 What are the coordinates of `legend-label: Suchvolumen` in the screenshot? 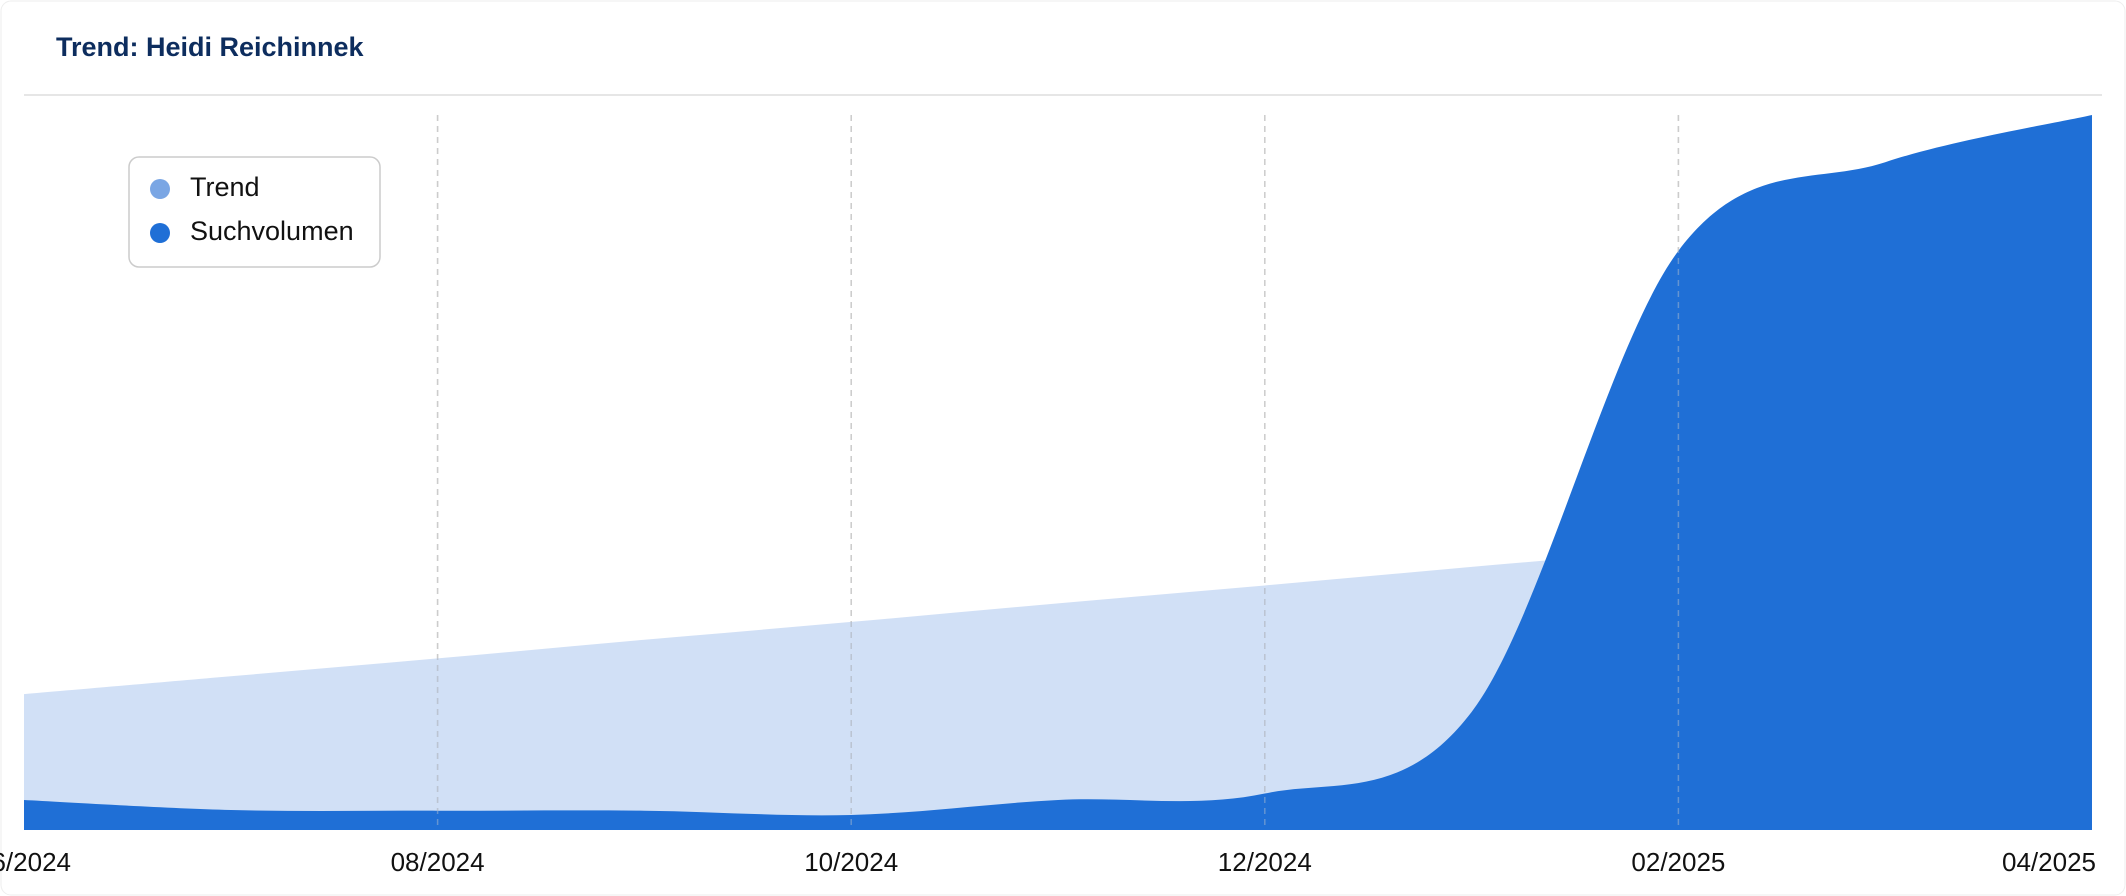 It's located at (272, 231).